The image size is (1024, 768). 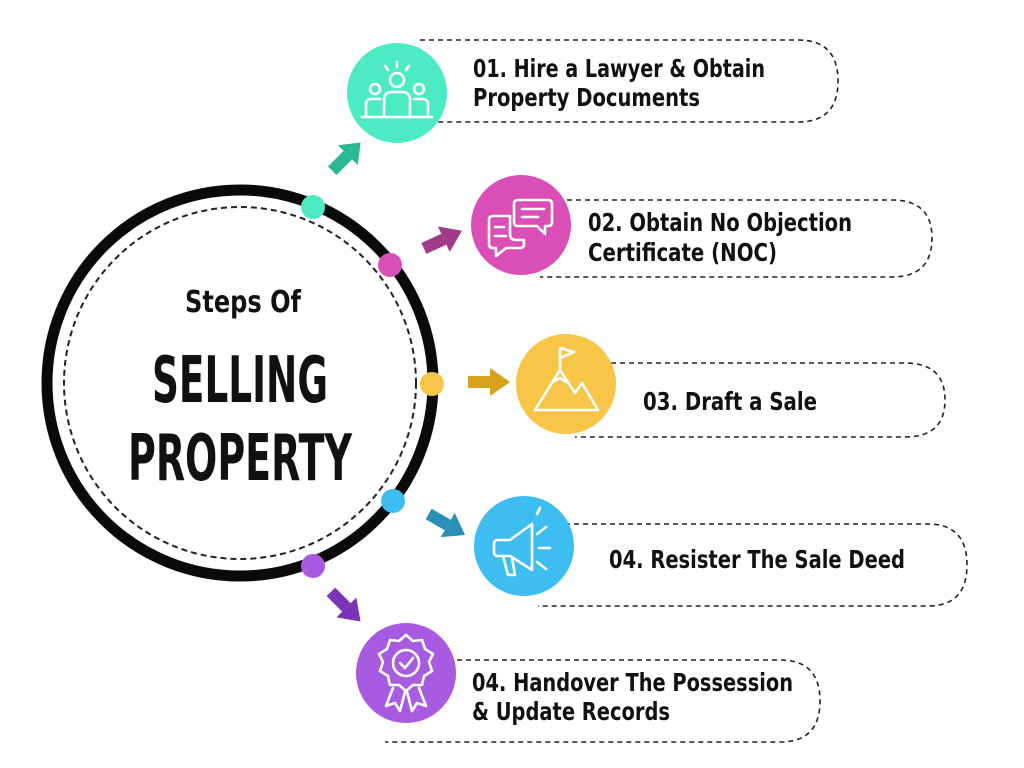 I want to click on step-5-icon-circle, so click(x=406, y=673).